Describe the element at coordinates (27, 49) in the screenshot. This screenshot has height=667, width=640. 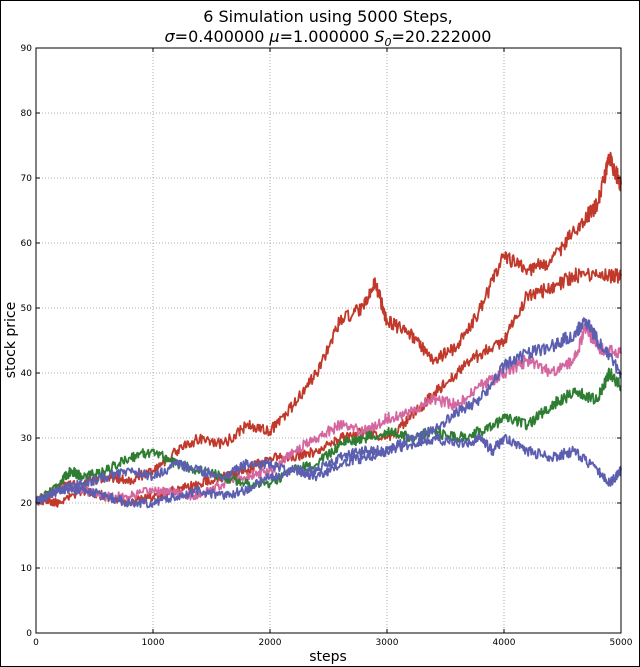
I see `y-tick-label: 90` at that location.